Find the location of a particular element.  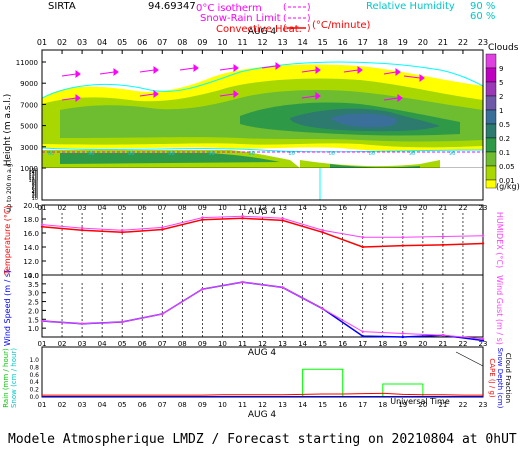

snow-y-label: Snow (cm / hour) is located at coordinates (14, 378).